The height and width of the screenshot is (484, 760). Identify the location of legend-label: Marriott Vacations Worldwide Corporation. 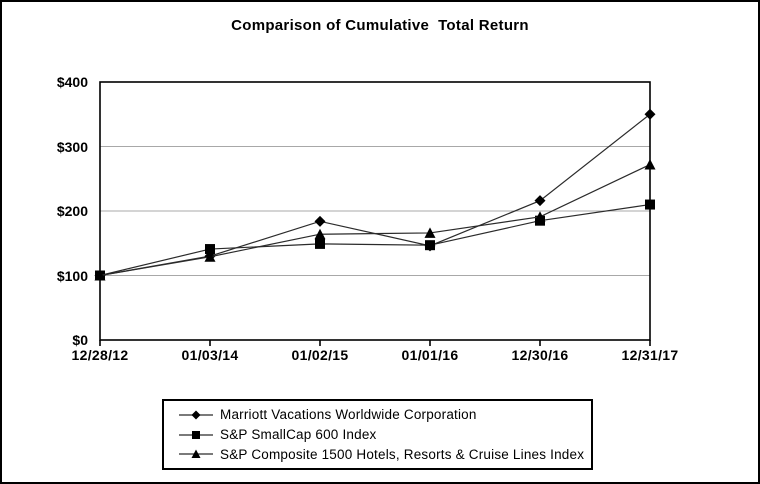
(348, 415).